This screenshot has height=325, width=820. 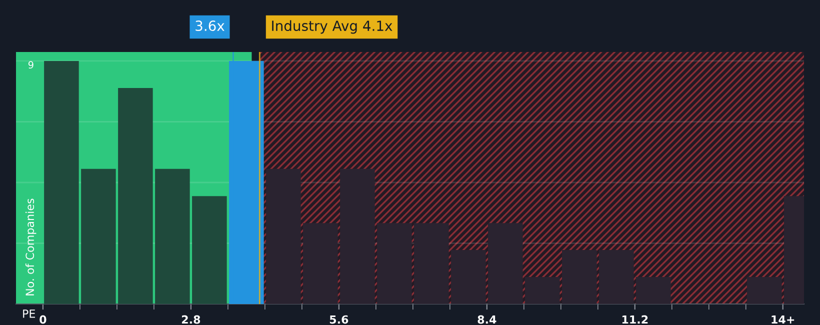 I want to click on x-tick-label: 8.4, so click(x=487, y=319).